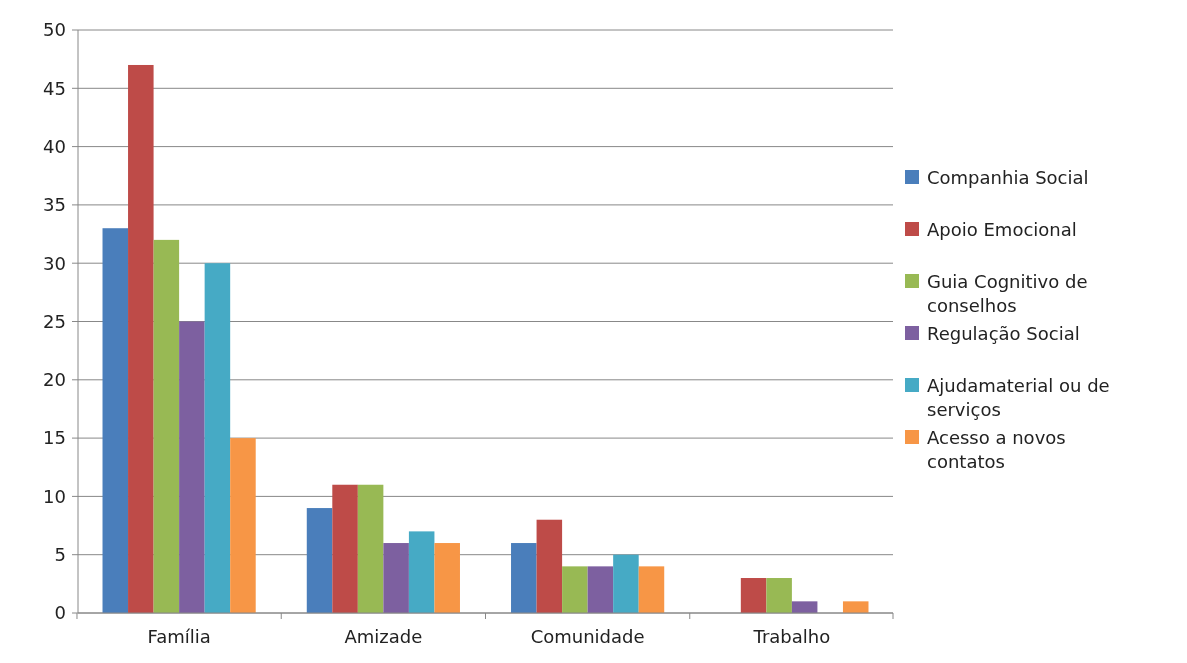 Image resolution: width=1187 pixels, height=663 pixels. I want to click on y-tick-label: 25, so click(54, 321).